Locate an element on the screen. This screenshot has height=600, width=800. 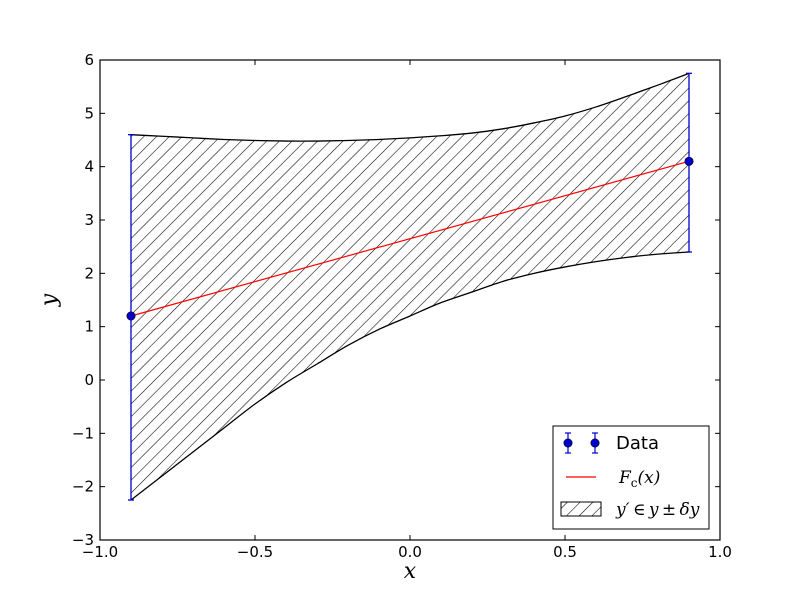
y-tick-label: −1 is located at coordinates (83, 433).